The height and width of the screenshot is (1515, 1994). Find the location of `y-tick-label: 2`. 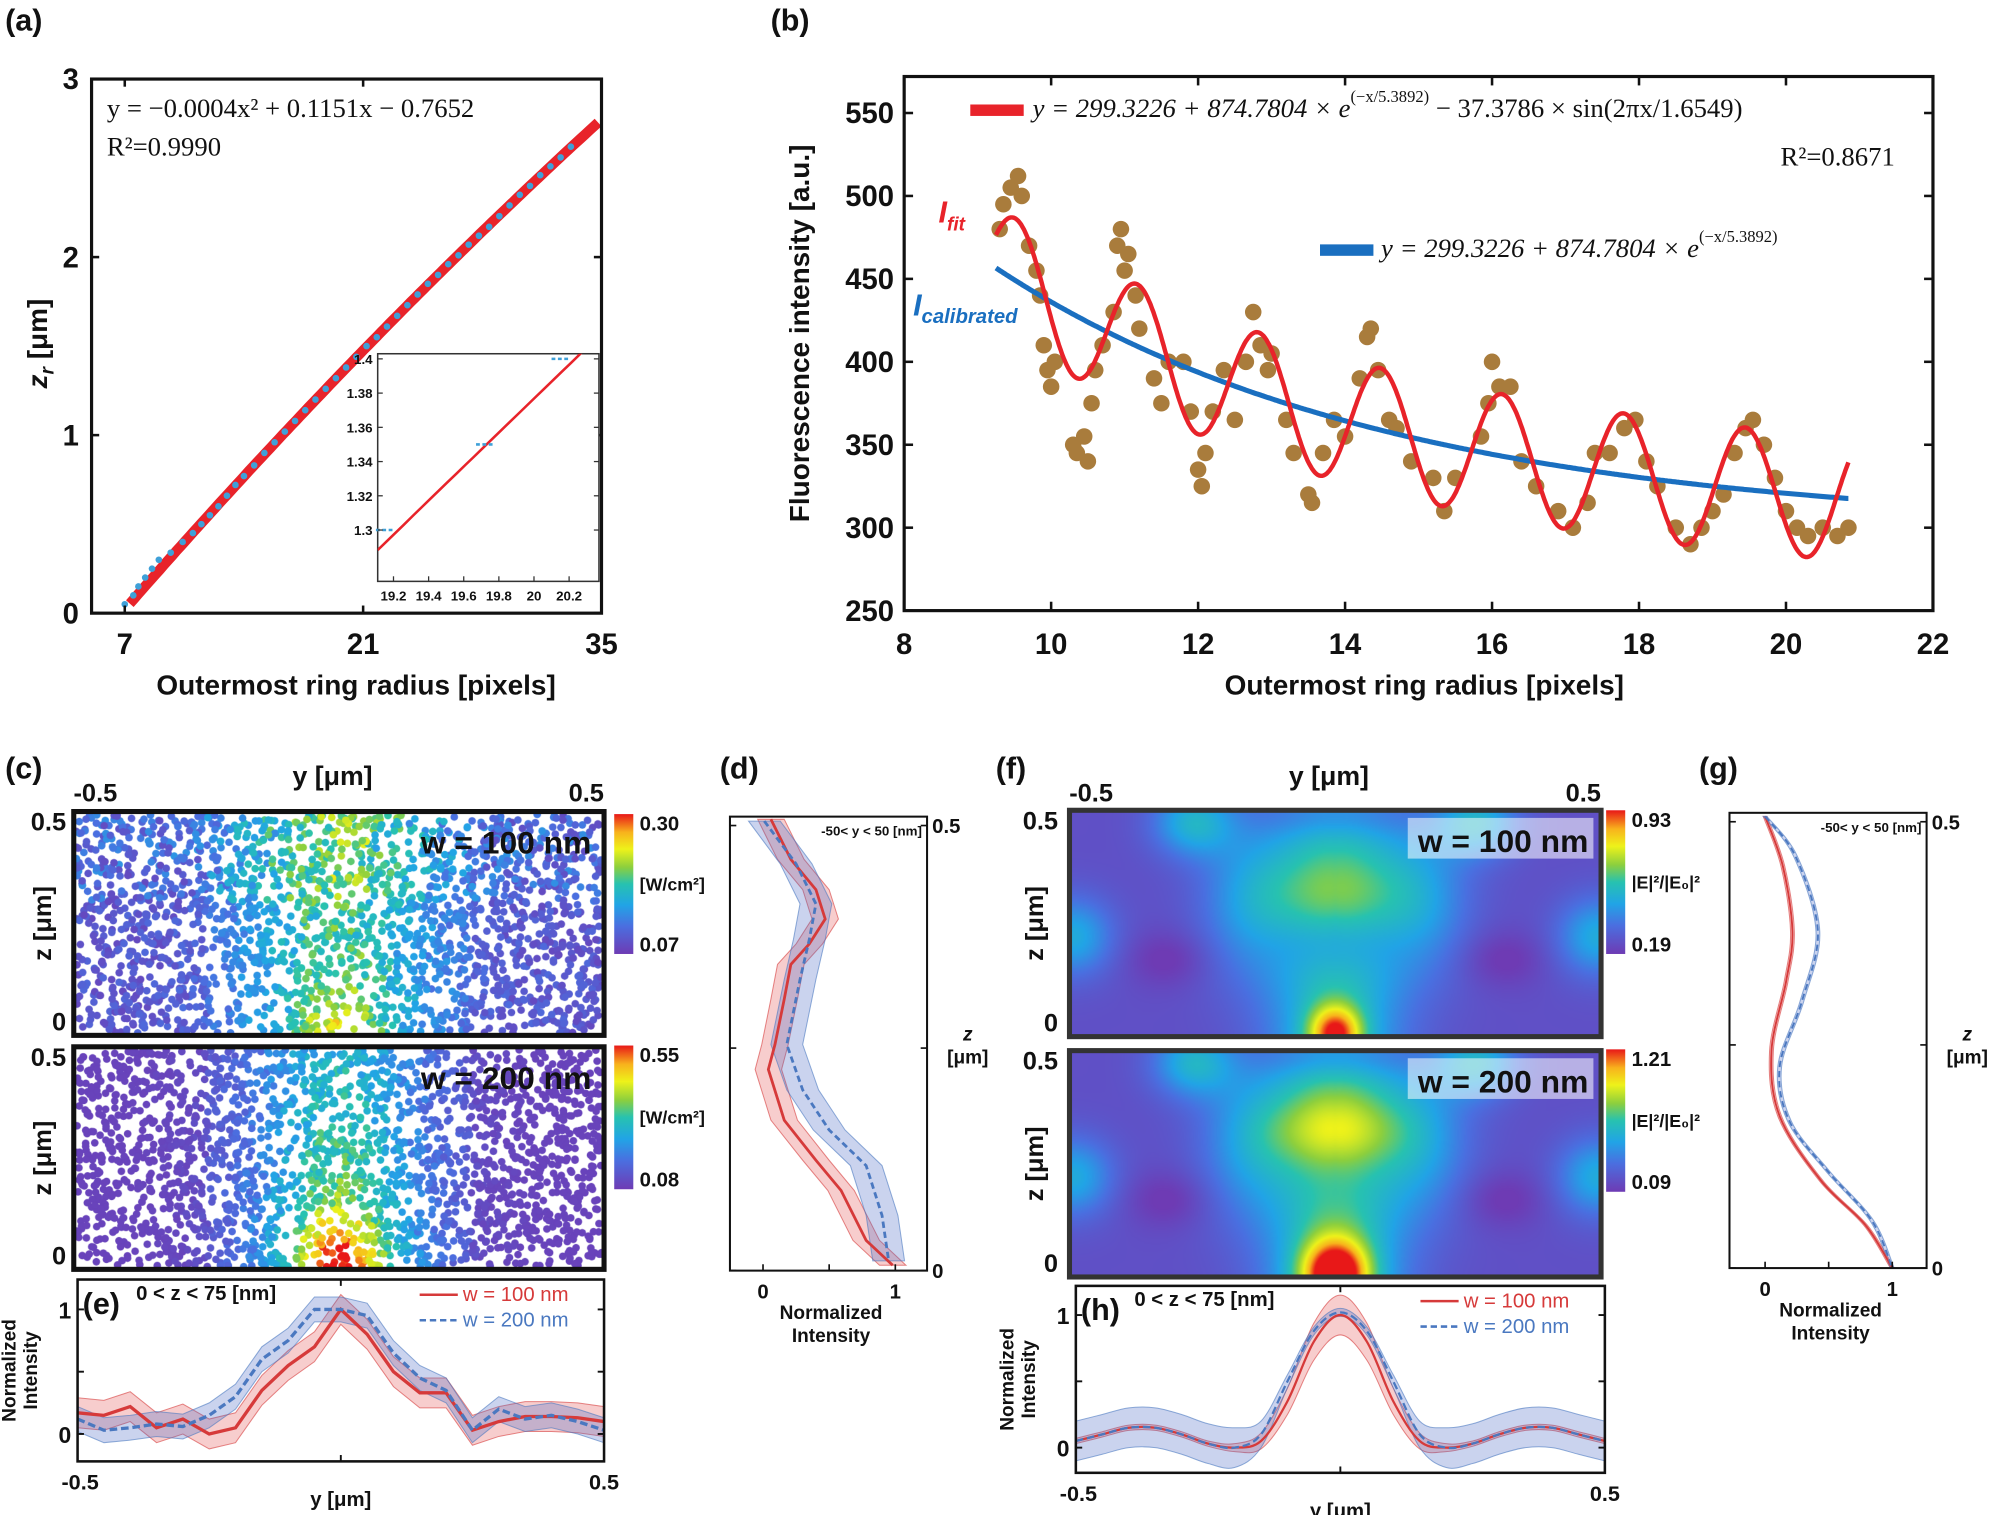

y-tick-label: 2 is located at coordinates (71, 258).